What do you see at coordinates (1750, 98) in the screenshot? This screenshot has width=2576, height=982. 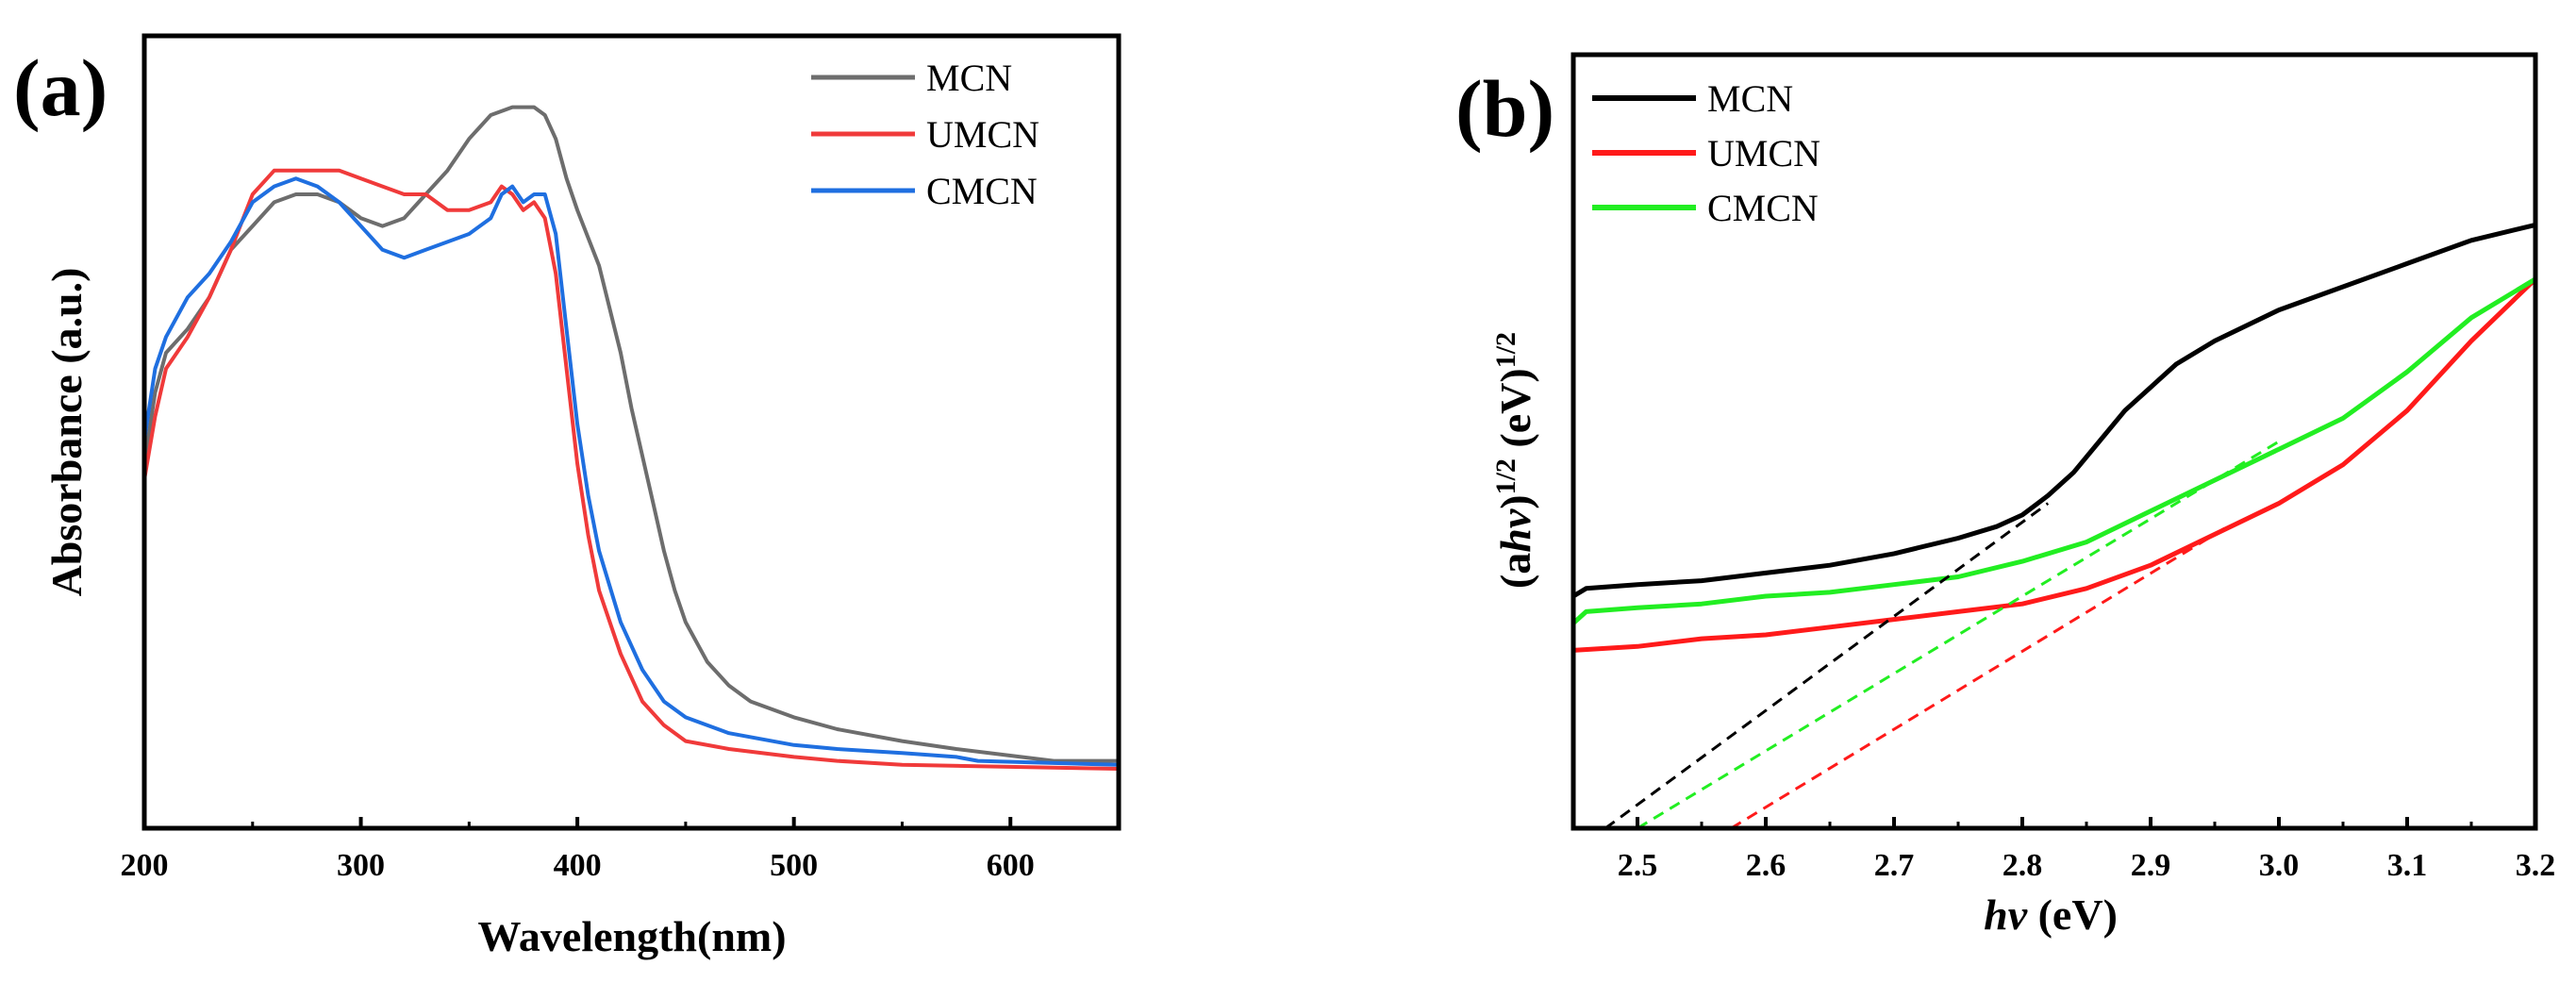 I see `chart-b-legend-label-mcn: MCN` at bounding box center [1750, 98].